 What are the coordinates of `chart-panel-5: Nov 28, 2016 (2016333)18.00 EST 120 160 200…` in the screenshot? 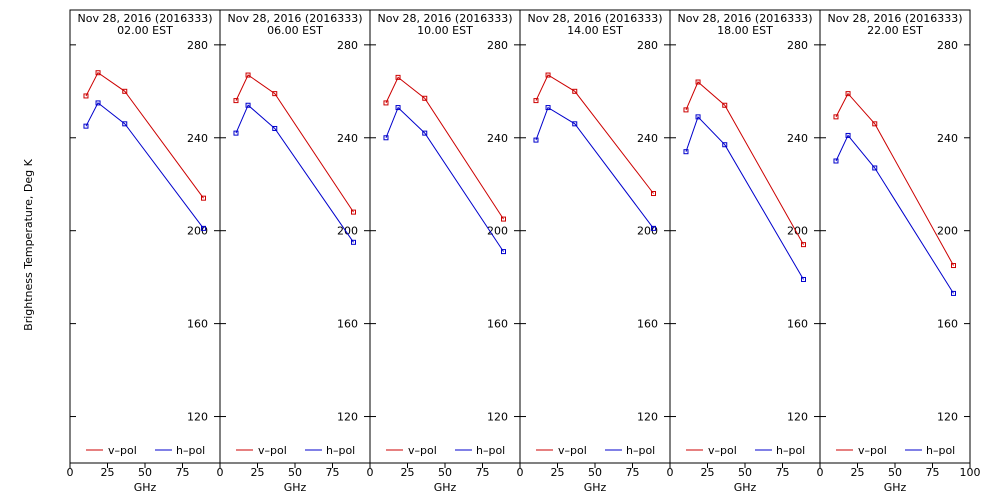 It's located at (744, 251).